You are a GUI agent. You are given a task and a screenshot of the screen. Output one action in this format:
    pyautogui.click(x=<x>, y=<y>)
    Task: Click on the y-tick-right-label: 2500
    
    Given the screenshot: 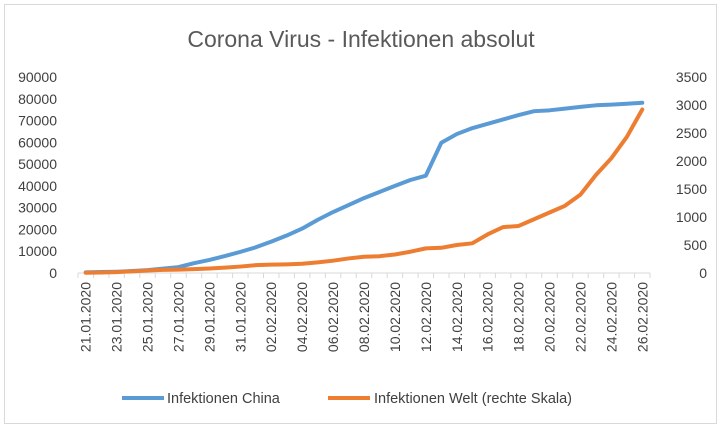 What is the action you would take?
    pyautogui.click(x=691, y=133)
    